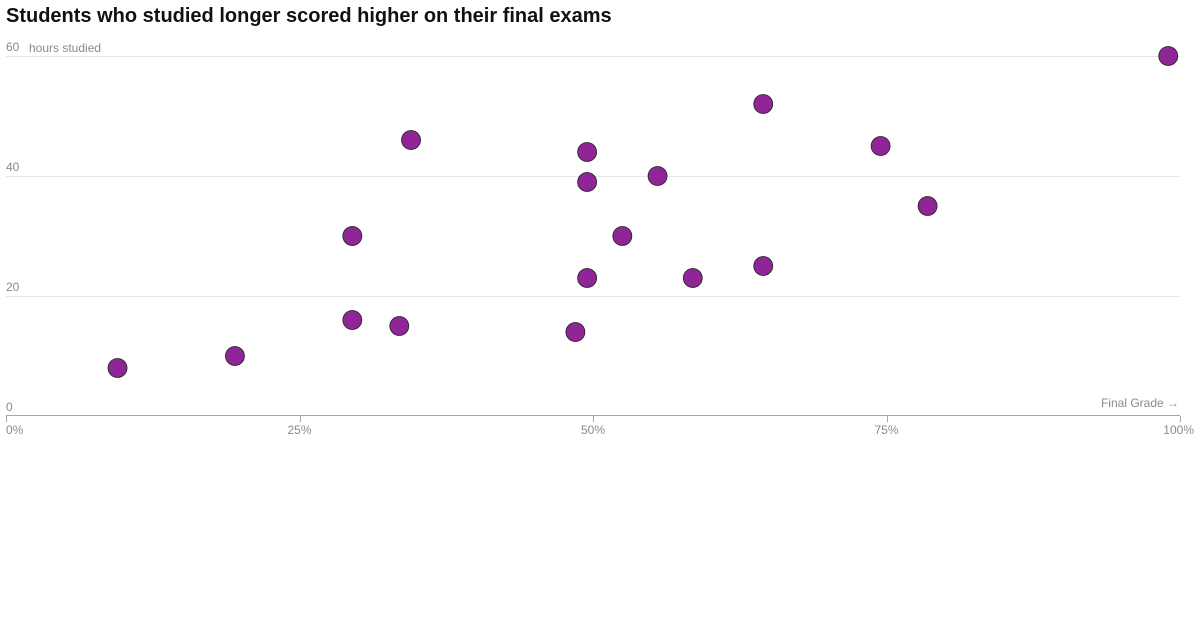 The width and height of the screenshot is (1200, 630). Describe the element at coordinates (593, 430) in the screenshot. I see `x-tick-label: 50%` at that location.